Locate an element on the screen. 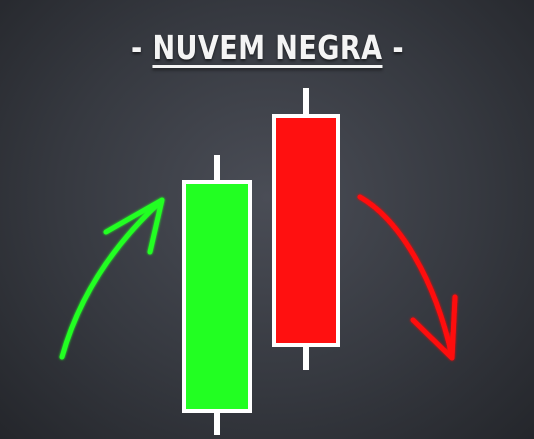  bearish-candle-body is located at coordinates (306, 230).